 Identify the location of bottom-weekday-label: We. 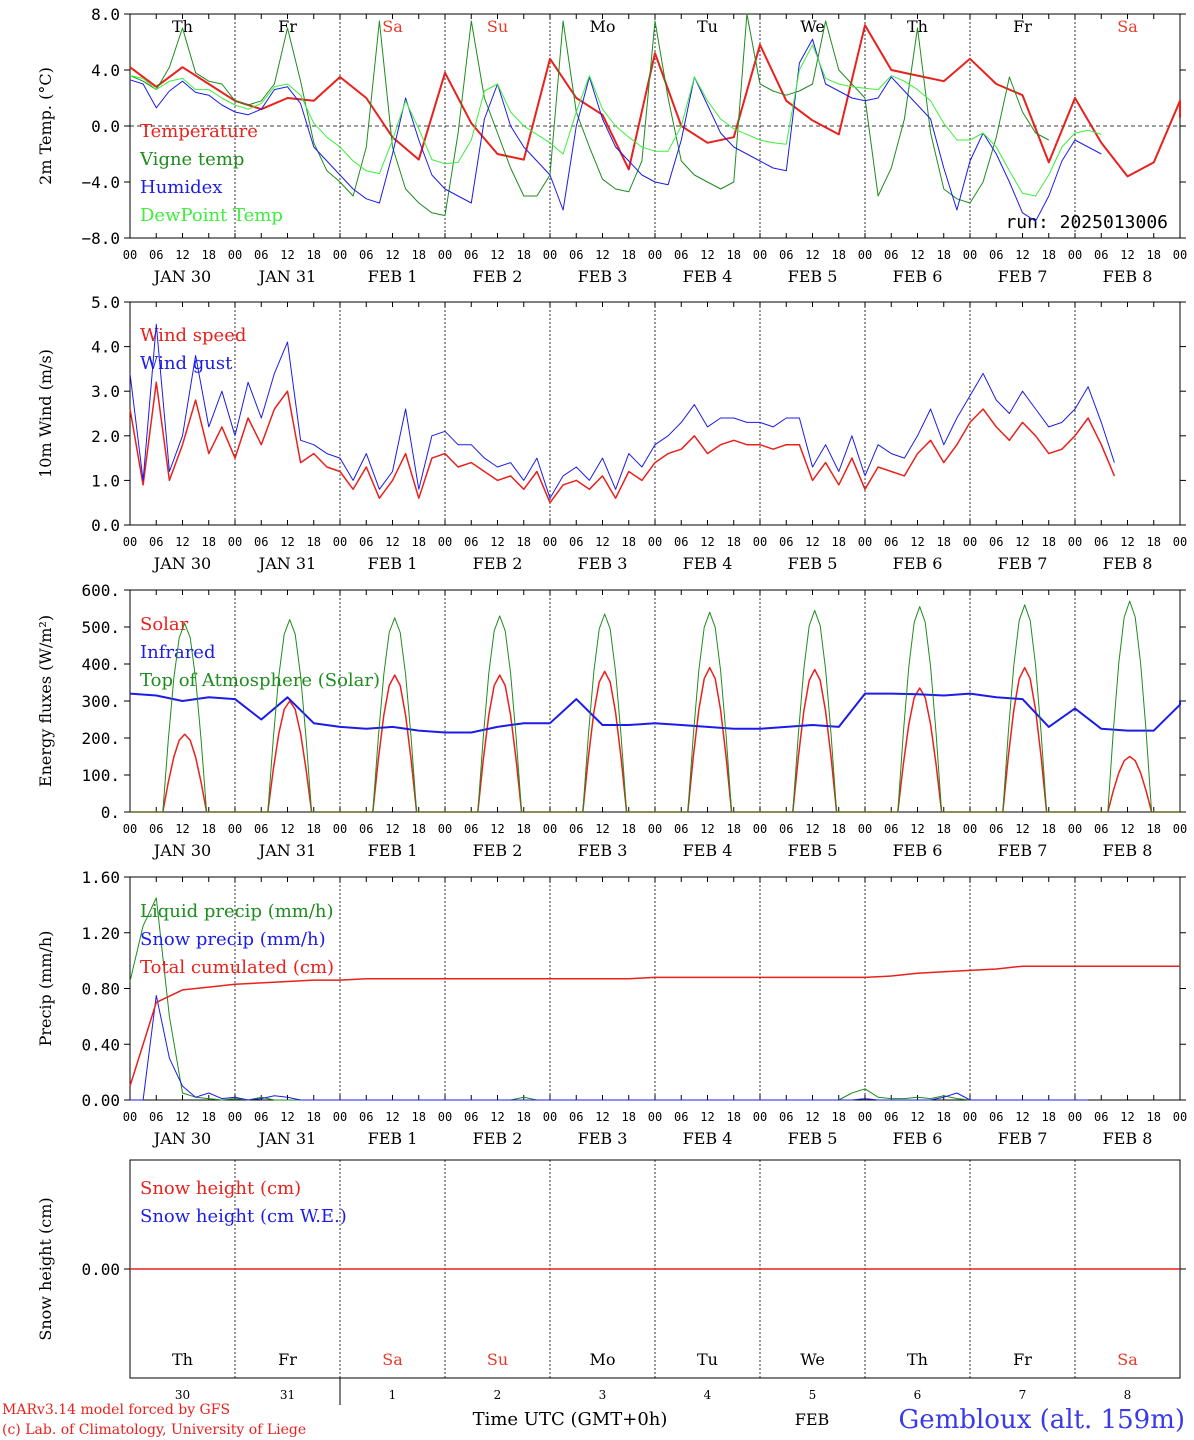
(812, 1359).